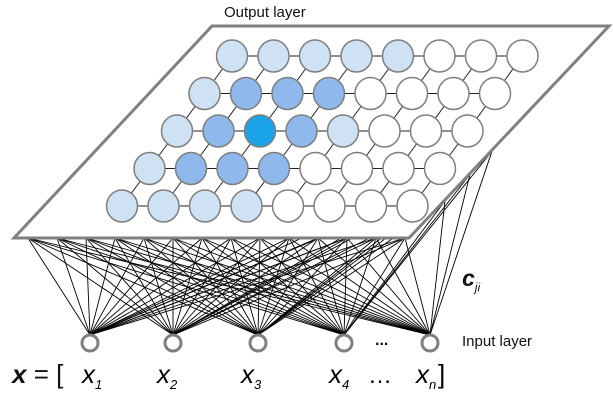 Image resolution: width=613 pixels, height=394 pixels. What do you see at coordinates (260, 131) in the screenshot?
I see `winner-node` at bounding box center [260, 131].